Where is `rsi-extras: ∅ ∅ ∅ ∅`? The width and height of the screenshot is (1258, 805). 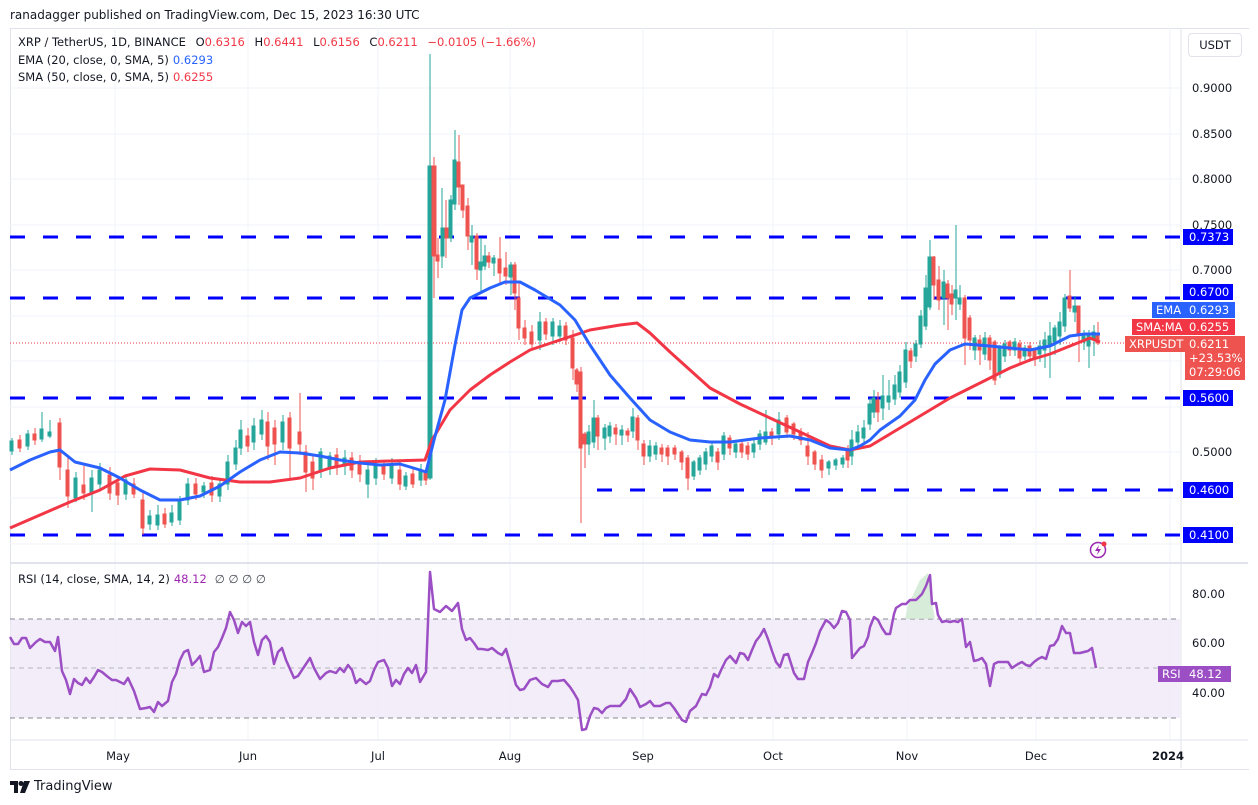
rsi-extras: ∅ ∅ ∅ ∅ is located at coordinates (240, 579).